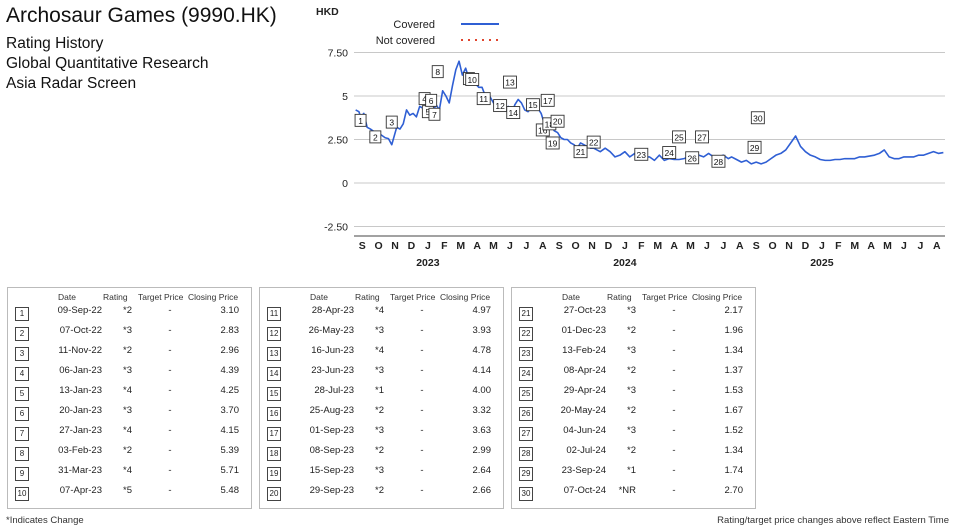 The image size is (955, 530). Describe the element at coordinates (338, 54) in the screenshot. I see `y-tick-label: 7.50` at that location.